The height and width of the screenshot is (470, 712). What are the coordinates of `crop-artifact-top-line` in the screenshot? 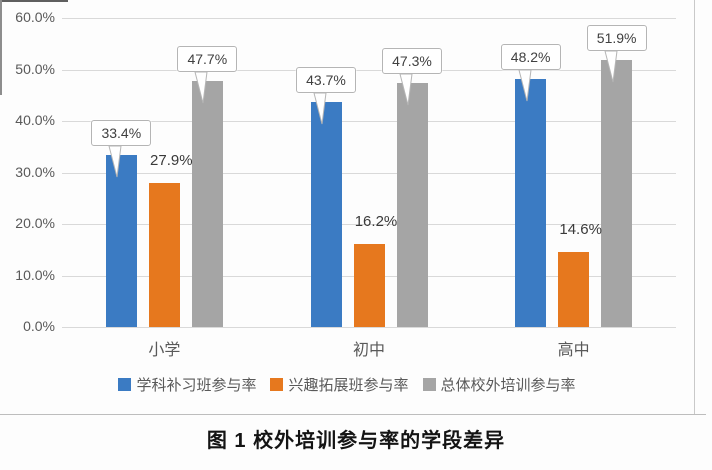 It's located at (35, 1).